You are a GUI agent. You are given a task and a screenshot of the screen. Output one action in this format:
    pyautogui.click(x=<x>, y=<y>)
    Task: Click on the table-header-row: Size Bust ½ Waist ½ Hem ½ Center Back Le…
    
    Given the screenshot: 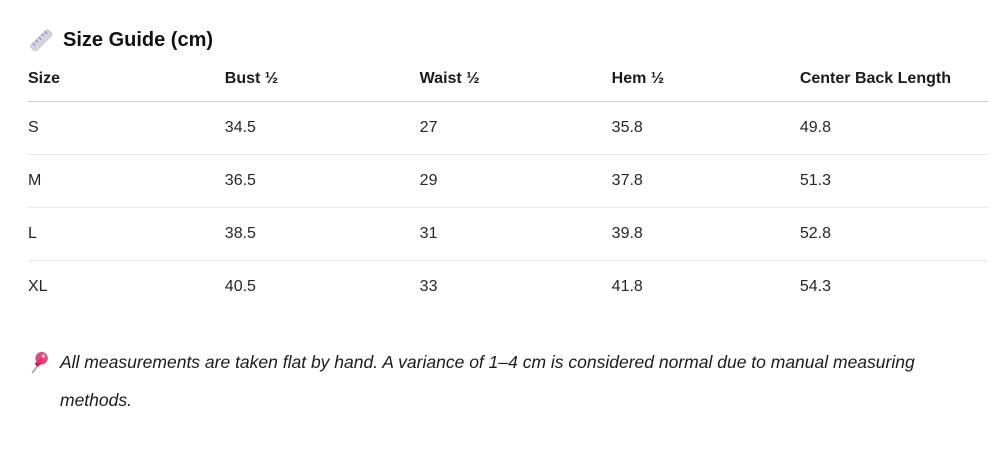 What is the action you would take?
    pyautogui.click(x=508, y=80)
    